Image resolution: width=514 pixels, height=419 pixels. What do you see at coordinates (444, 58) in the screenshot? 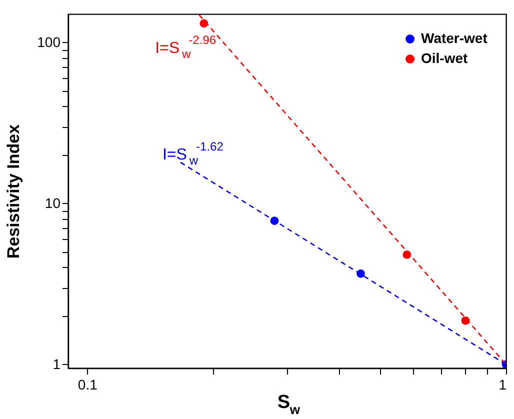
I see `legend-label: Oil-wet` at bounding box center [444, 58].